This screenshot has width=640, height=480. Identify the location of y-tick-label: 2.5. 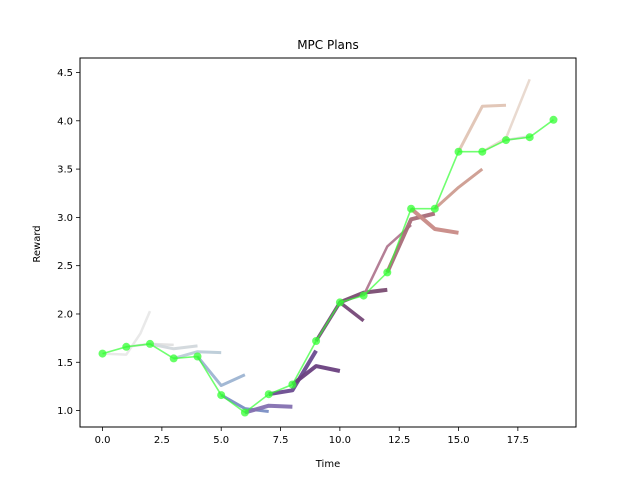
(65, 266).